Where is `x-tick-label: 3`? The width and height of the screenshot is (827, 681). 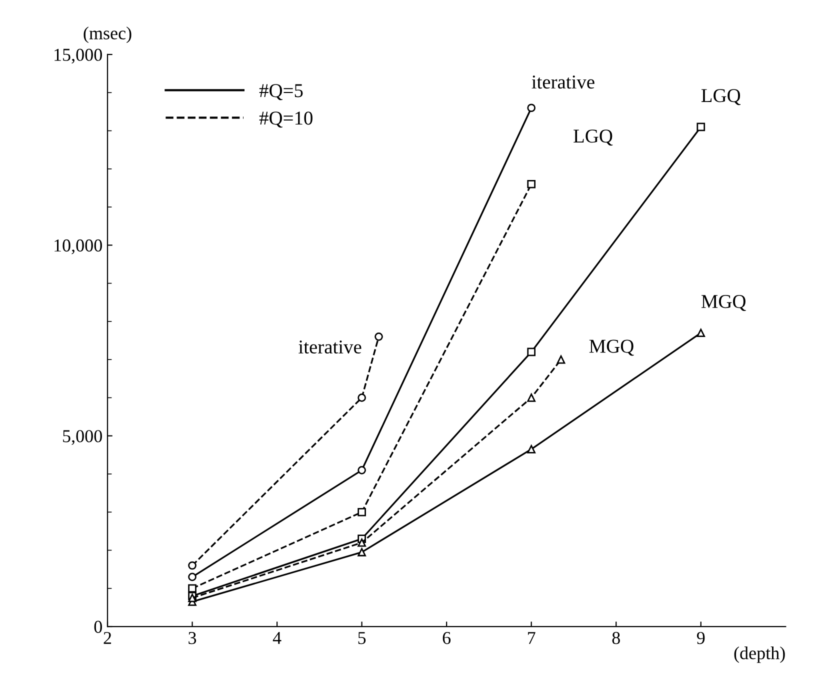 x-tick-label: 3 is located at coordinates (192, 638).